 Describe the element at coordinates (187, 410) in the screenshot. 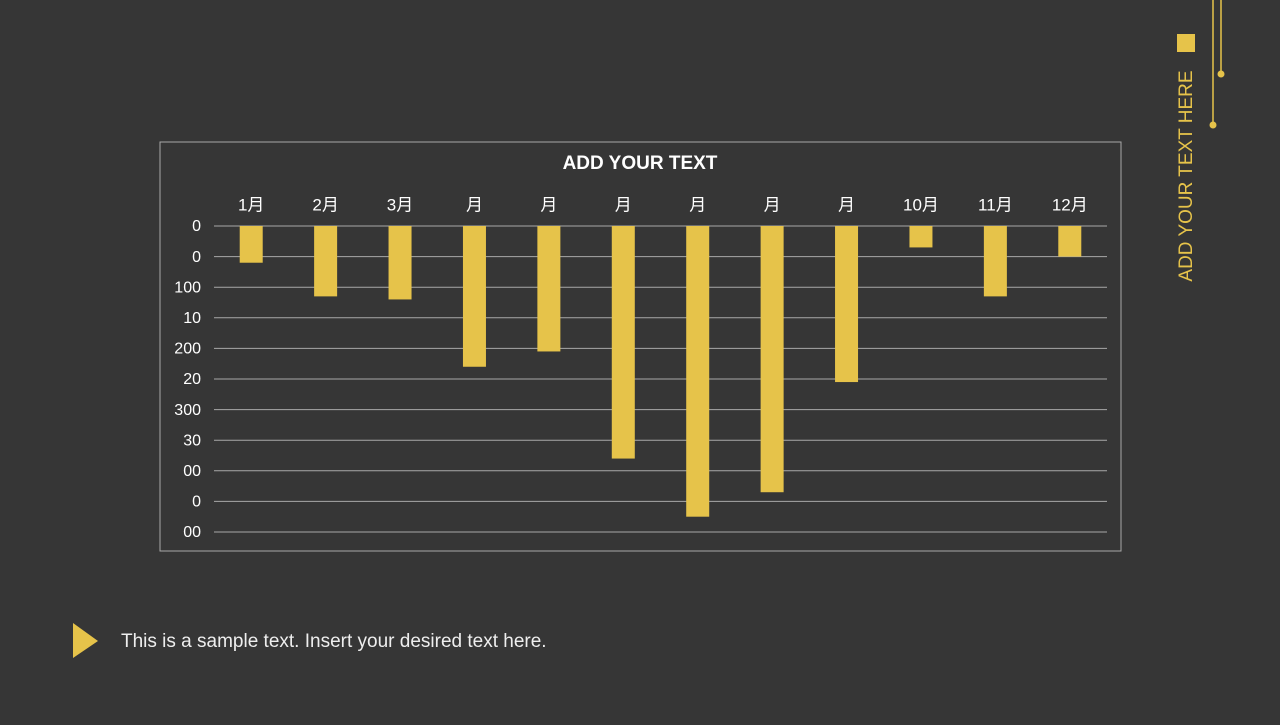

I see `y-tick-label: 300` at that location.